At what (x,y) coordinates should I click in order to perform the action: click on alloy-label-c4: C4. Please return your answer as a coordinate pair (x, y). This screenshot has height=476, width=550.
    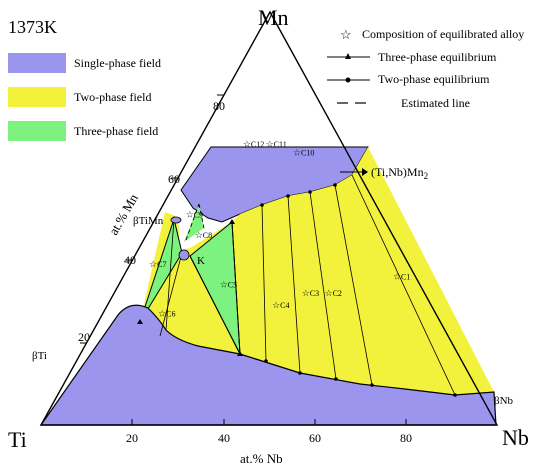
    Looking at the image, I should click on (284, 305).